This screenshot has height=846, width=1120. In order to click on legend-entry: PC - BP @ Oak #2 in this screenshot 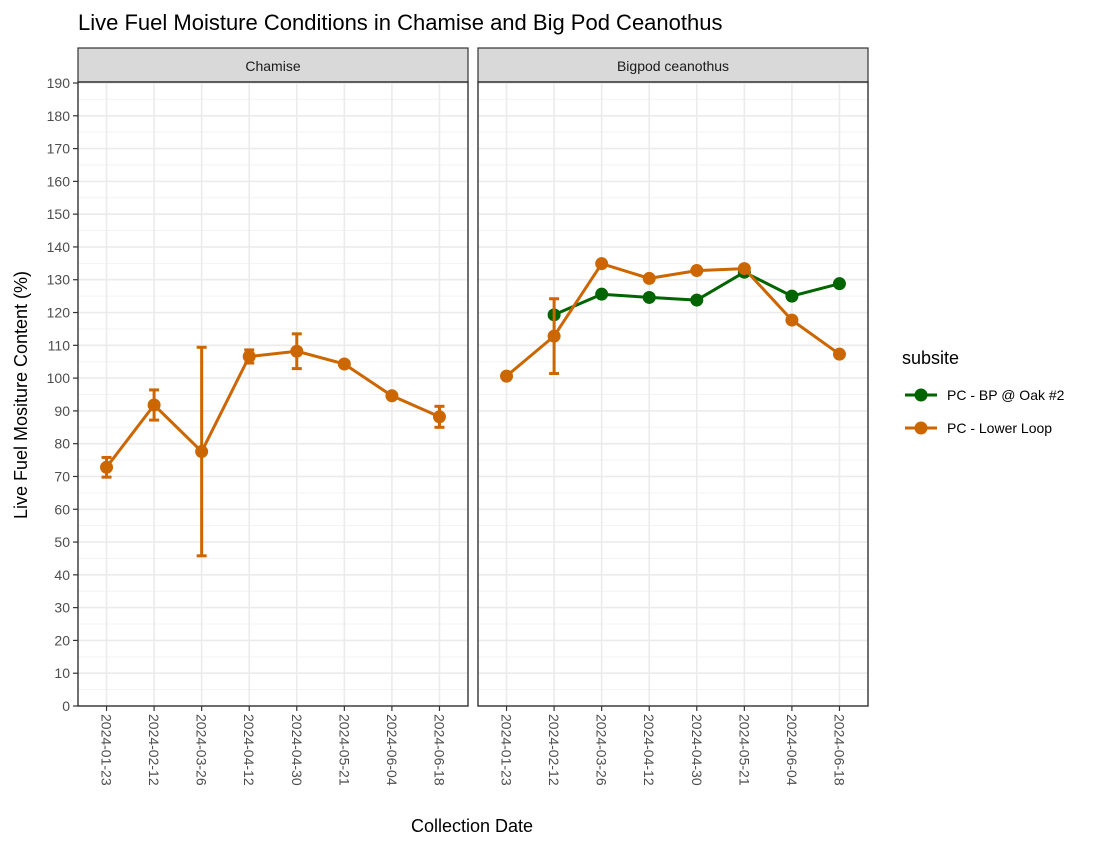, I will do `click(985, 395)`.